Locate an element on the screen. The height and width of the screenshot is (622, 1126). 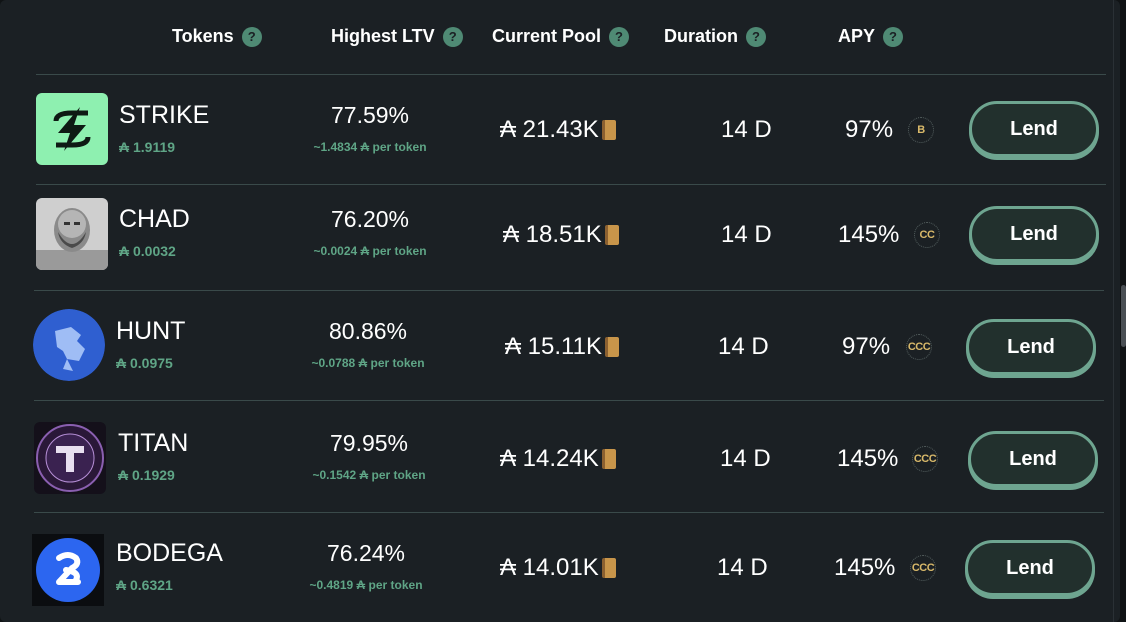
token-price: ₳ 0.0032 is located at coordinates (147, 251).